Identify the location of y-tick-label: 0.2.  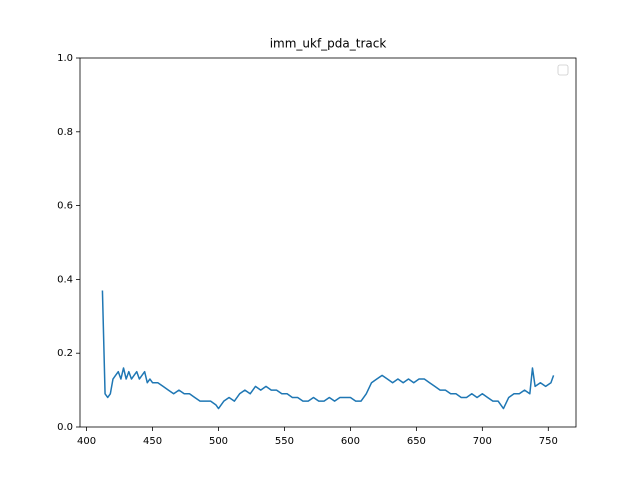
(65, 353).